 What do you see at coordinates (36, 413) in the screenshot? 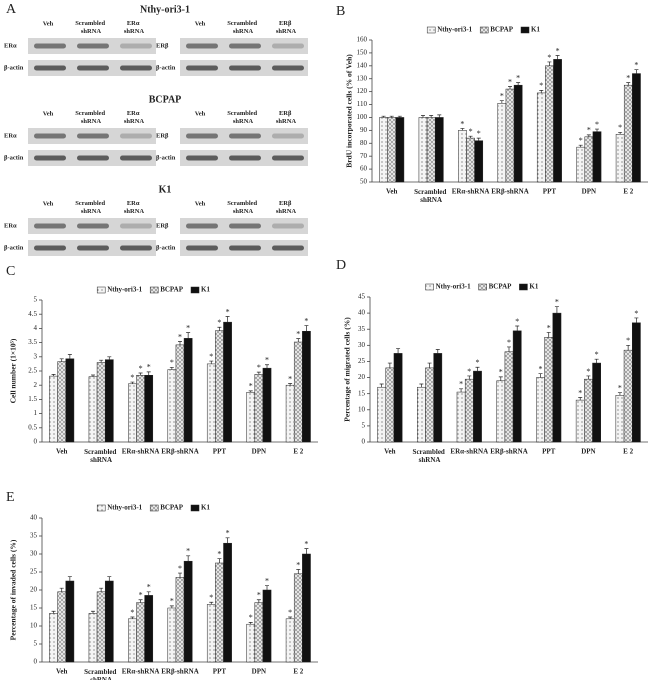
I see `y-tick-label: 1` at bounding box center [36, 413].